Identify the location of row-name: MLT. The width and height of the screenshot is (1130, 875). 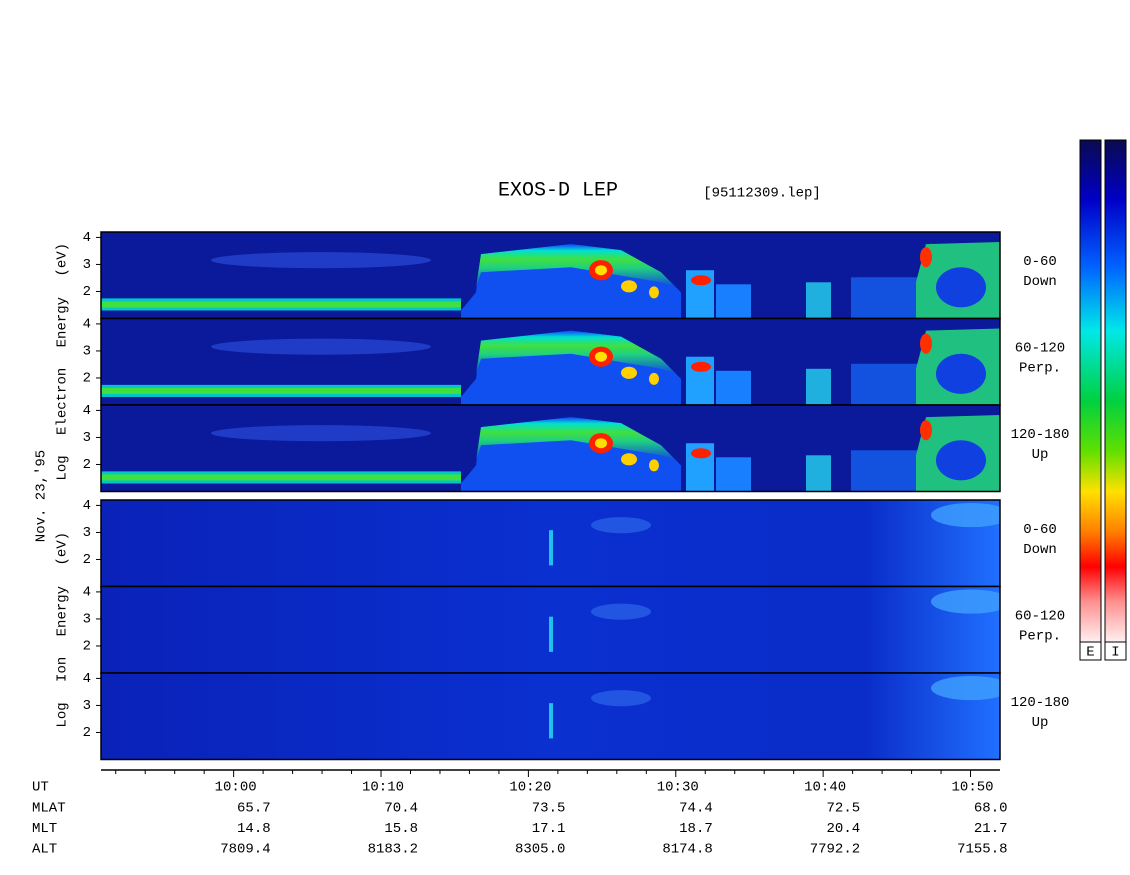
(44, 829).